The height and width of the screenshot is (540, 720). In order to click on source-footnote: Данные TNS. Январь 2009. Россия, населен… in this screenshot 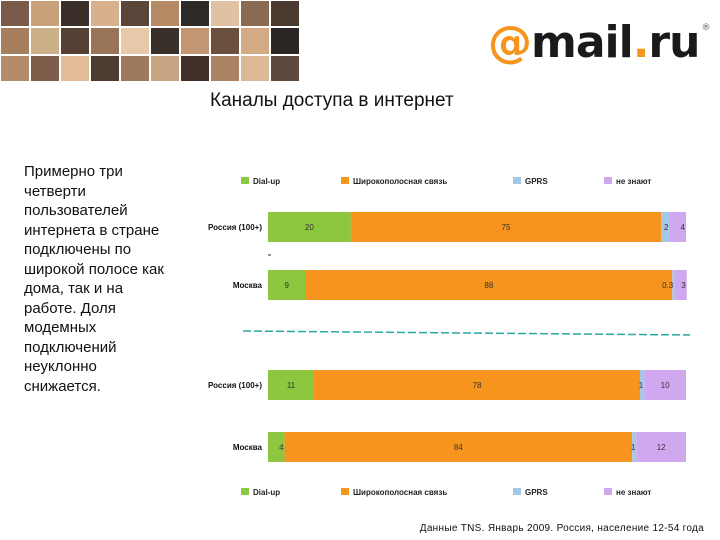, I will do `click(561, 528)`.